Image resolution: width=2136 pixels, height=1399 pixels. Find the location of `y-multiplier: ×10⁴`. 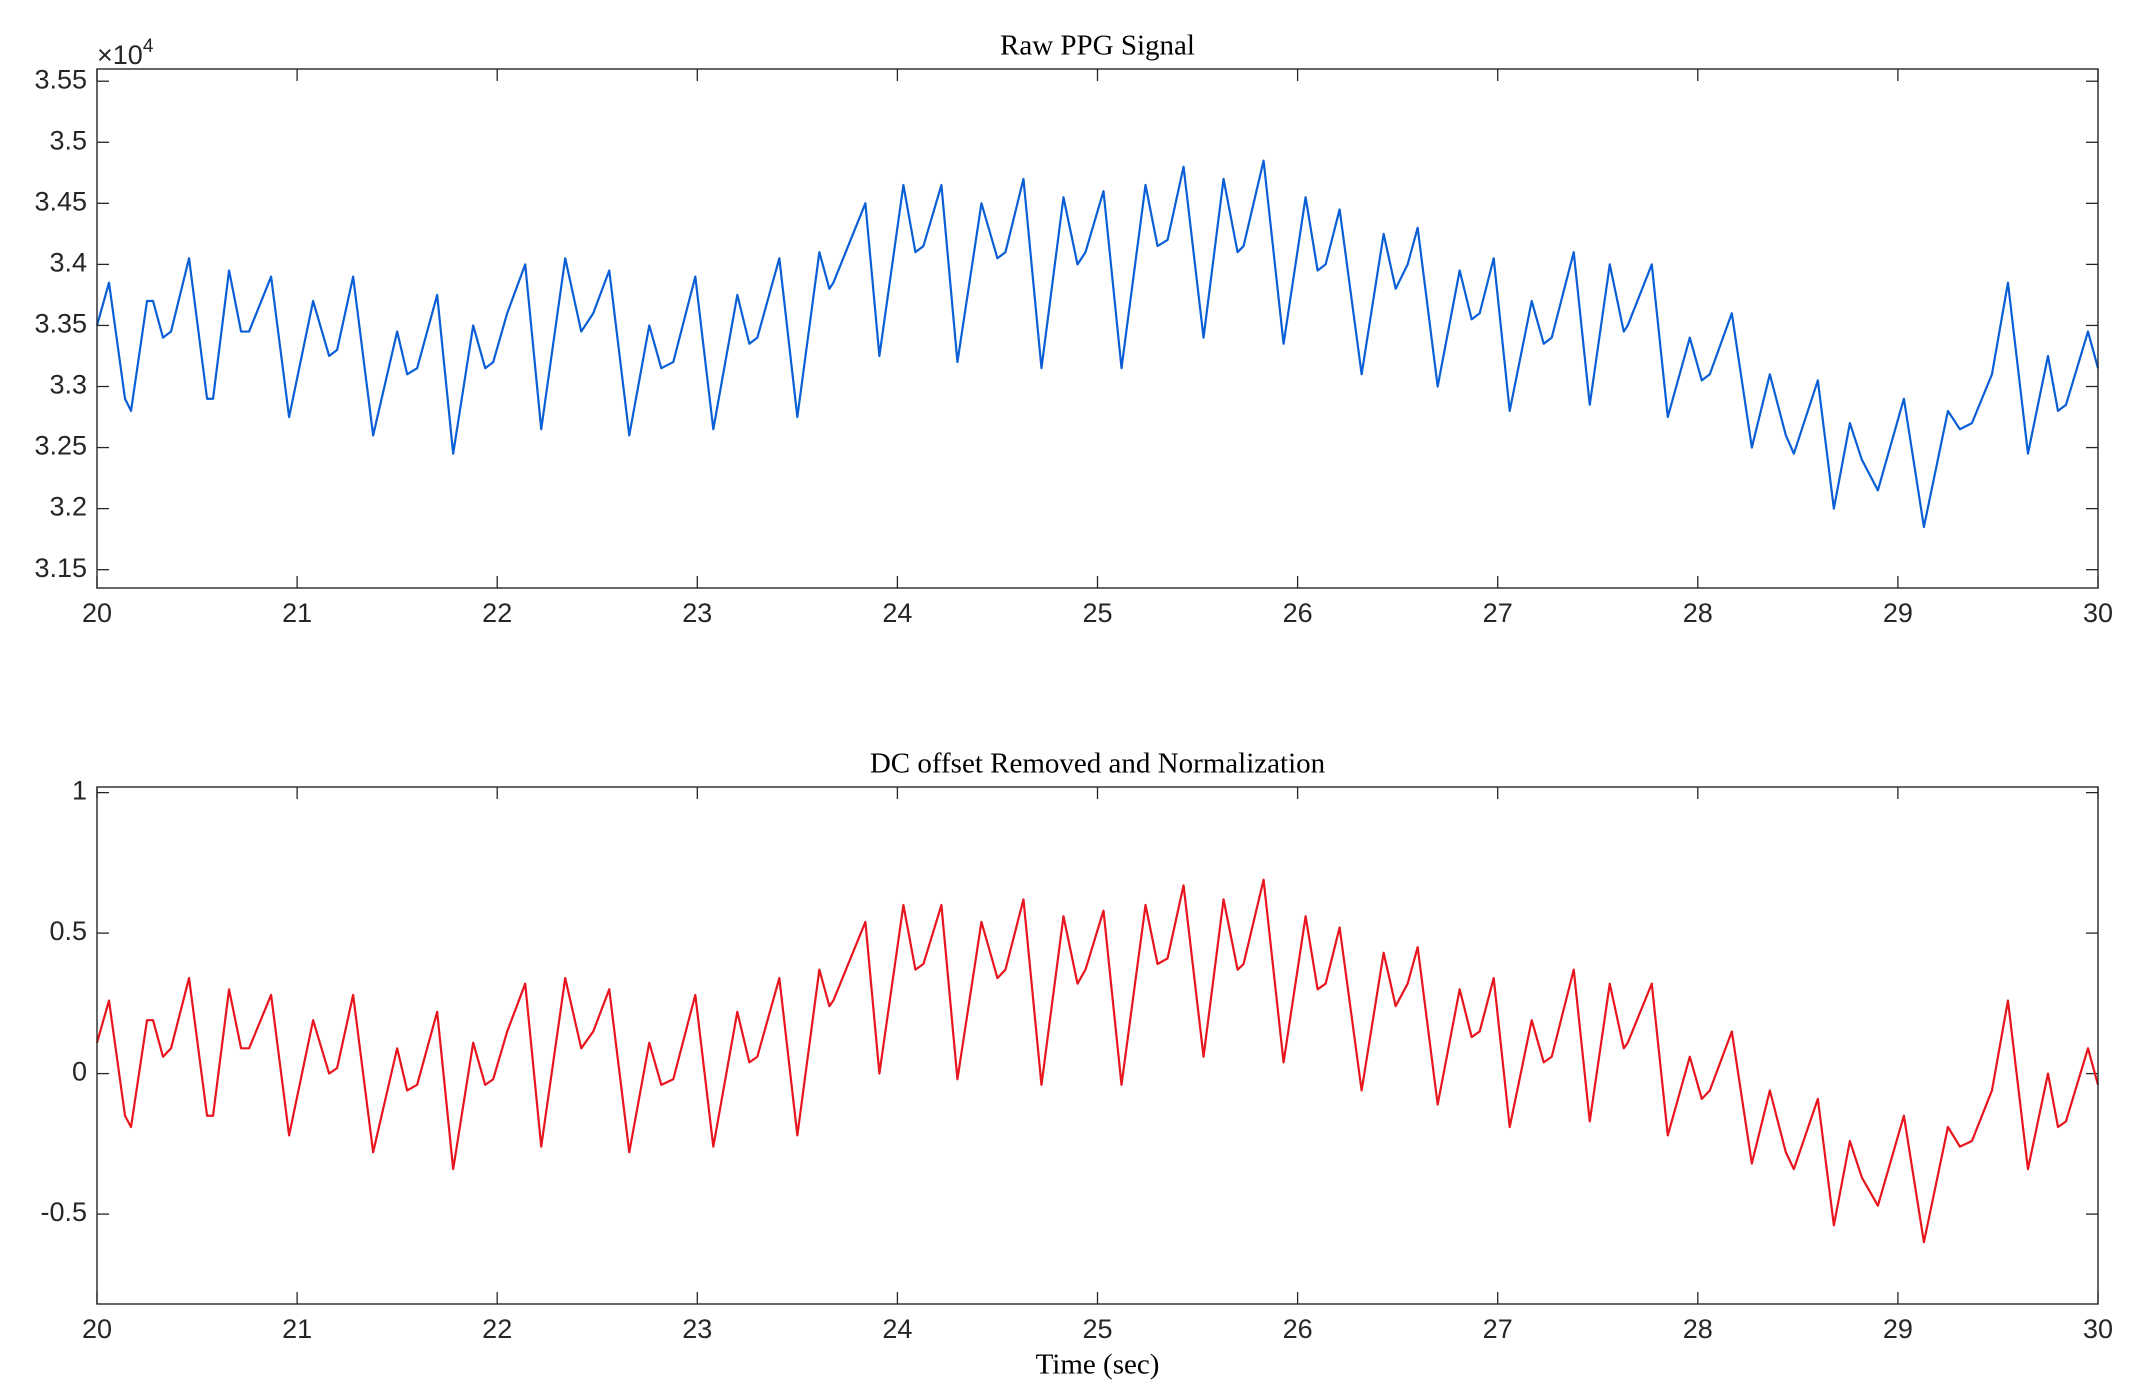

y-multiplier: ×10⁴ is located at coordinates (125, 53).